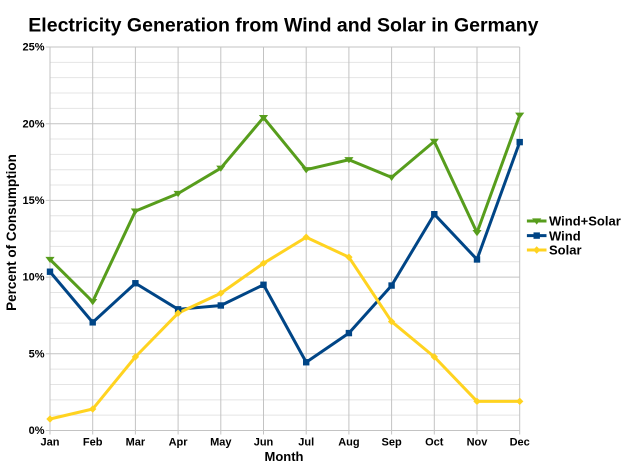 The width and height of the screenshot is (623, 467). I want to click on svg-text: 15%, so click(33, 201).